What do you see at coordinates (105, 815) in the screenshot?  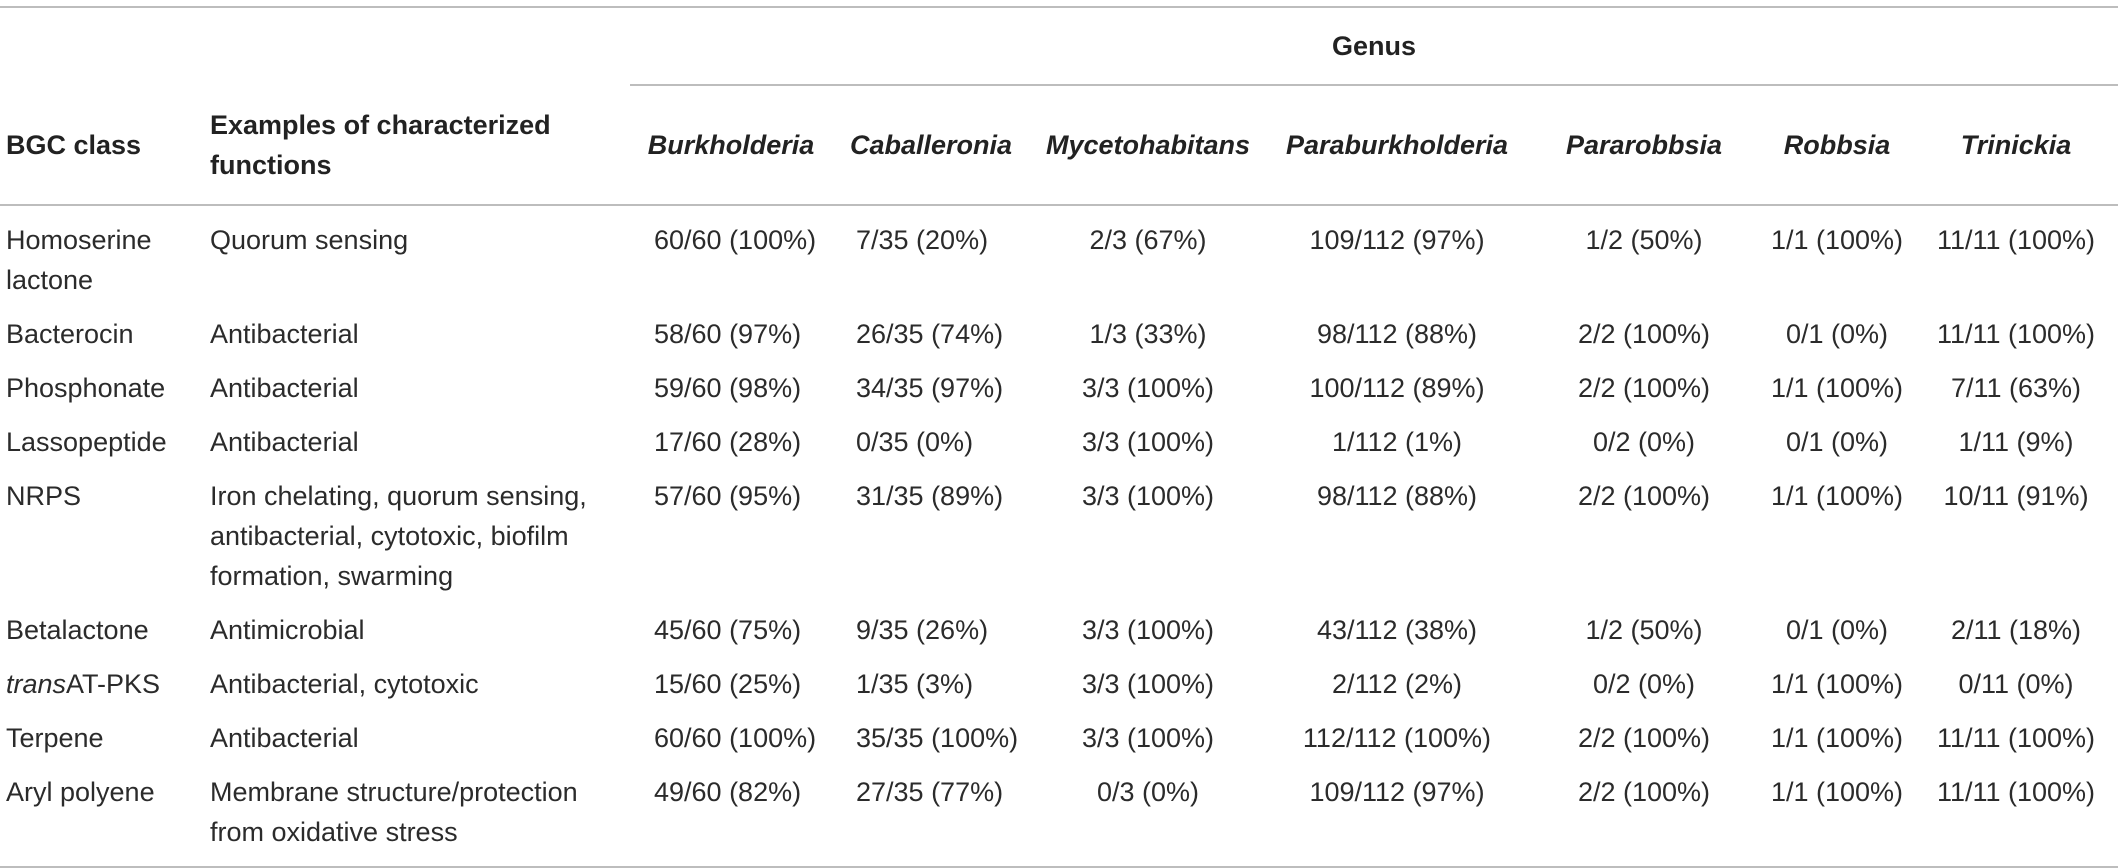 I see `bgc-class-cell: Aryl polyene` at bounding box center [105, 815].